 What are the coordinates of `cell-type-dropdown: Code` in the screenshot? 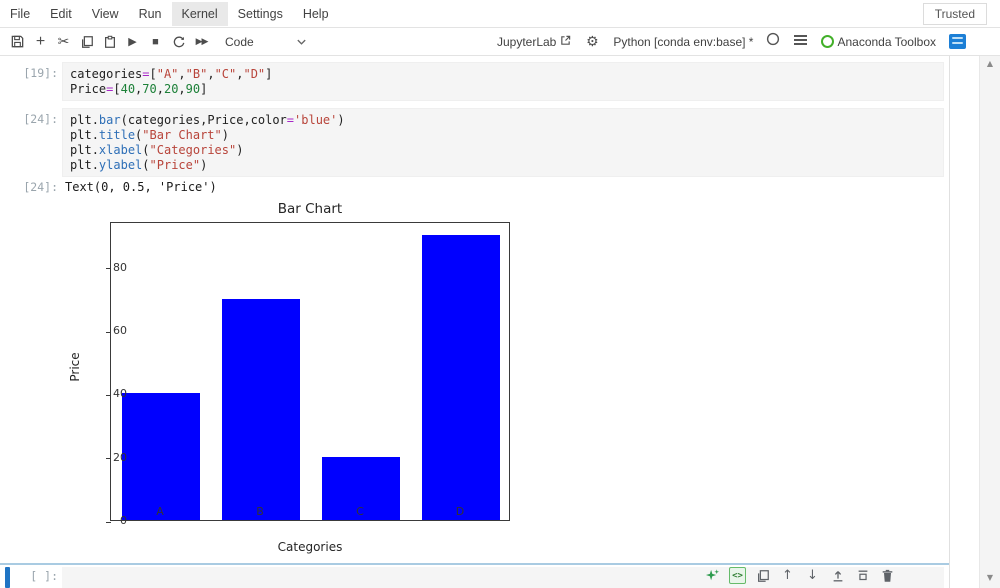 It's located at (266, 42).